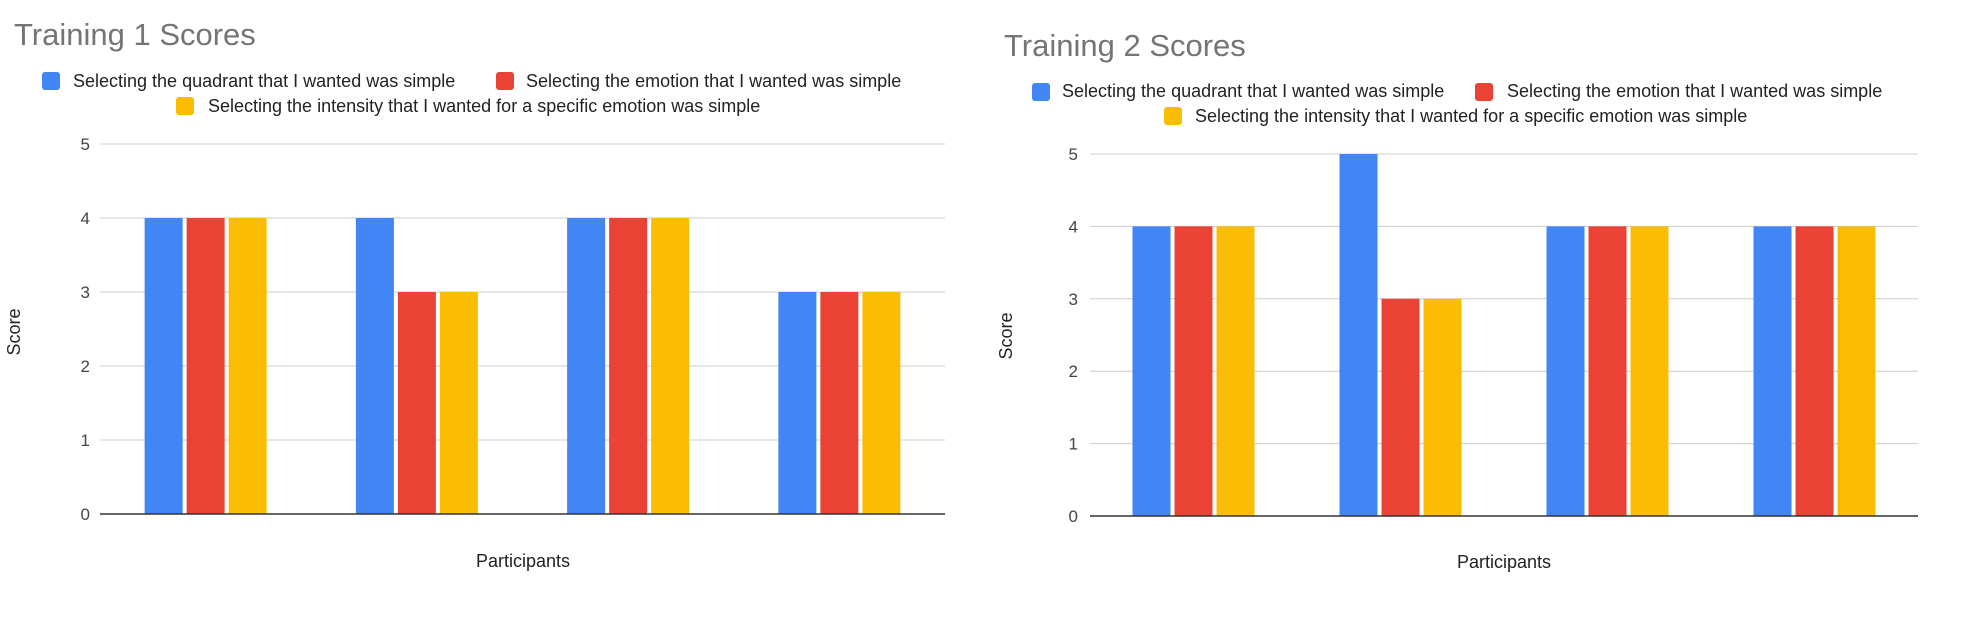 This screenshot has height=620, width=1973. Describe the element at coordinates (135, 34) in the screenshot. I see `chart-title: Training 1 Scores` at that location.